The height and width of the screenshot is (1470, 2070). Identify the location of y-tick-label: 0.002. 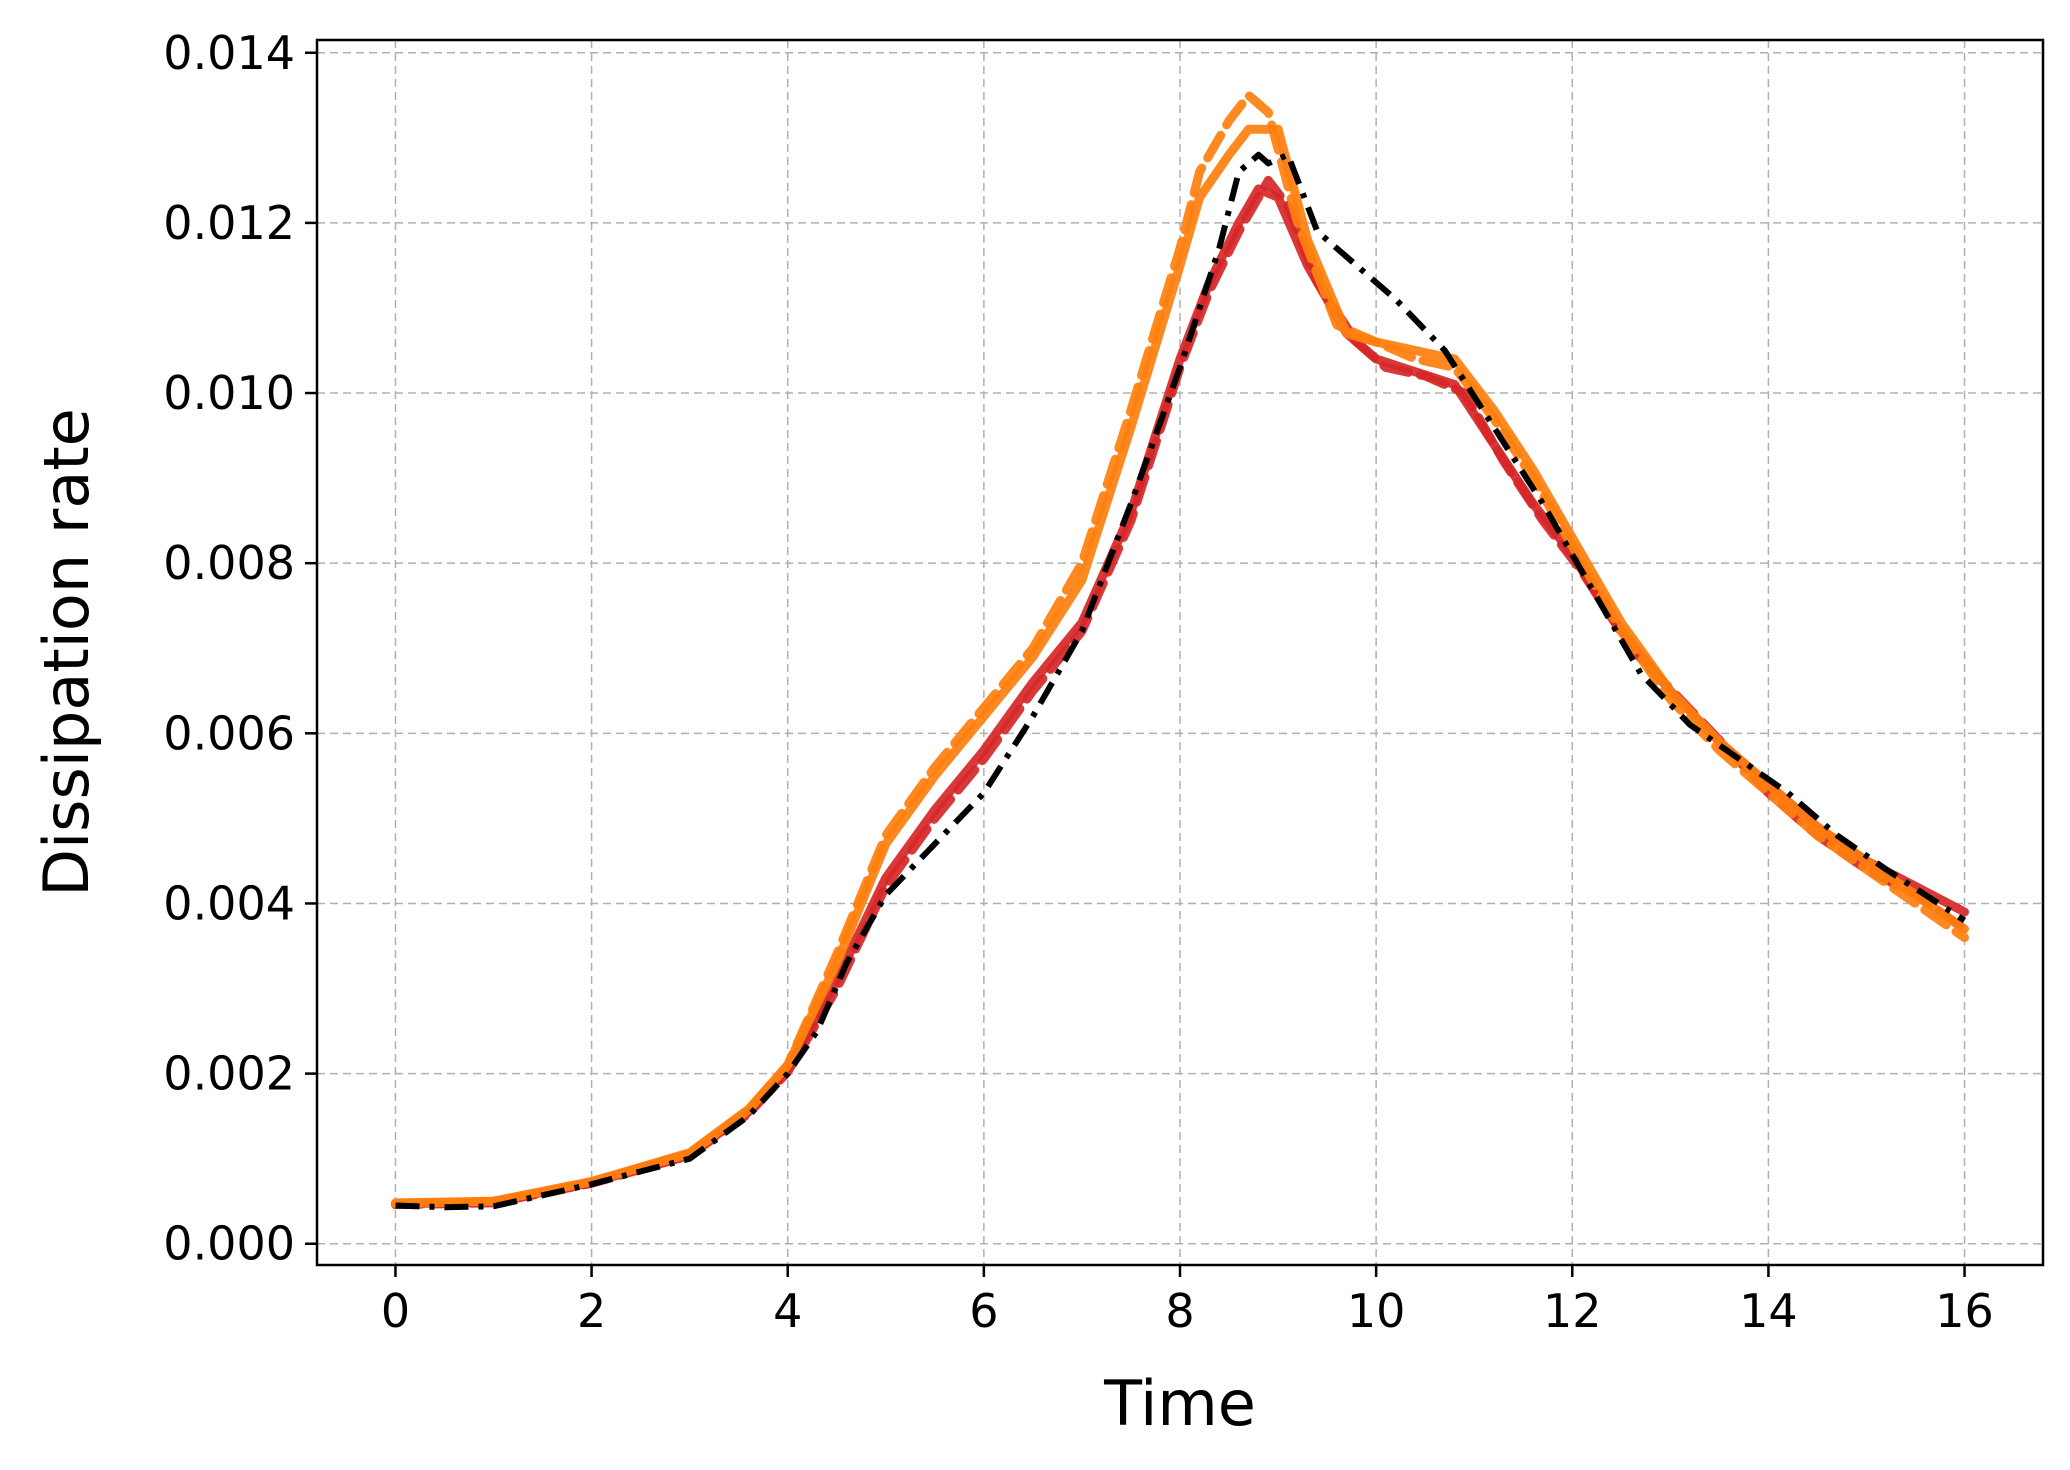
(229, 1074).